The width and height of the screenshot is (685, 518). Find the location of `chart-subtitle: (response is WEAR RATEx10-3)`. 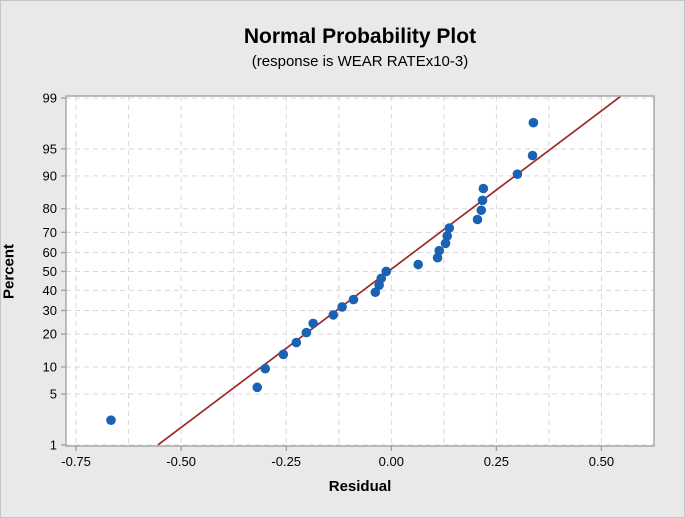

chart-subtitle: (response is WEAR RATEx10-3) is located at coordinates (360, 61).